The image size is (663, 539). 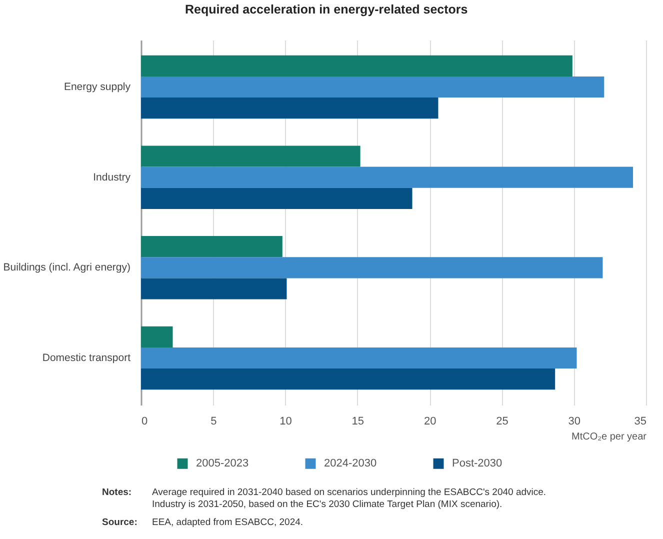 What do you see at coordinates (66, 268) in the screenshot?
I see `y-tick-label: Buildings (incl. Agri energy)` at bounding box center [66, 268].